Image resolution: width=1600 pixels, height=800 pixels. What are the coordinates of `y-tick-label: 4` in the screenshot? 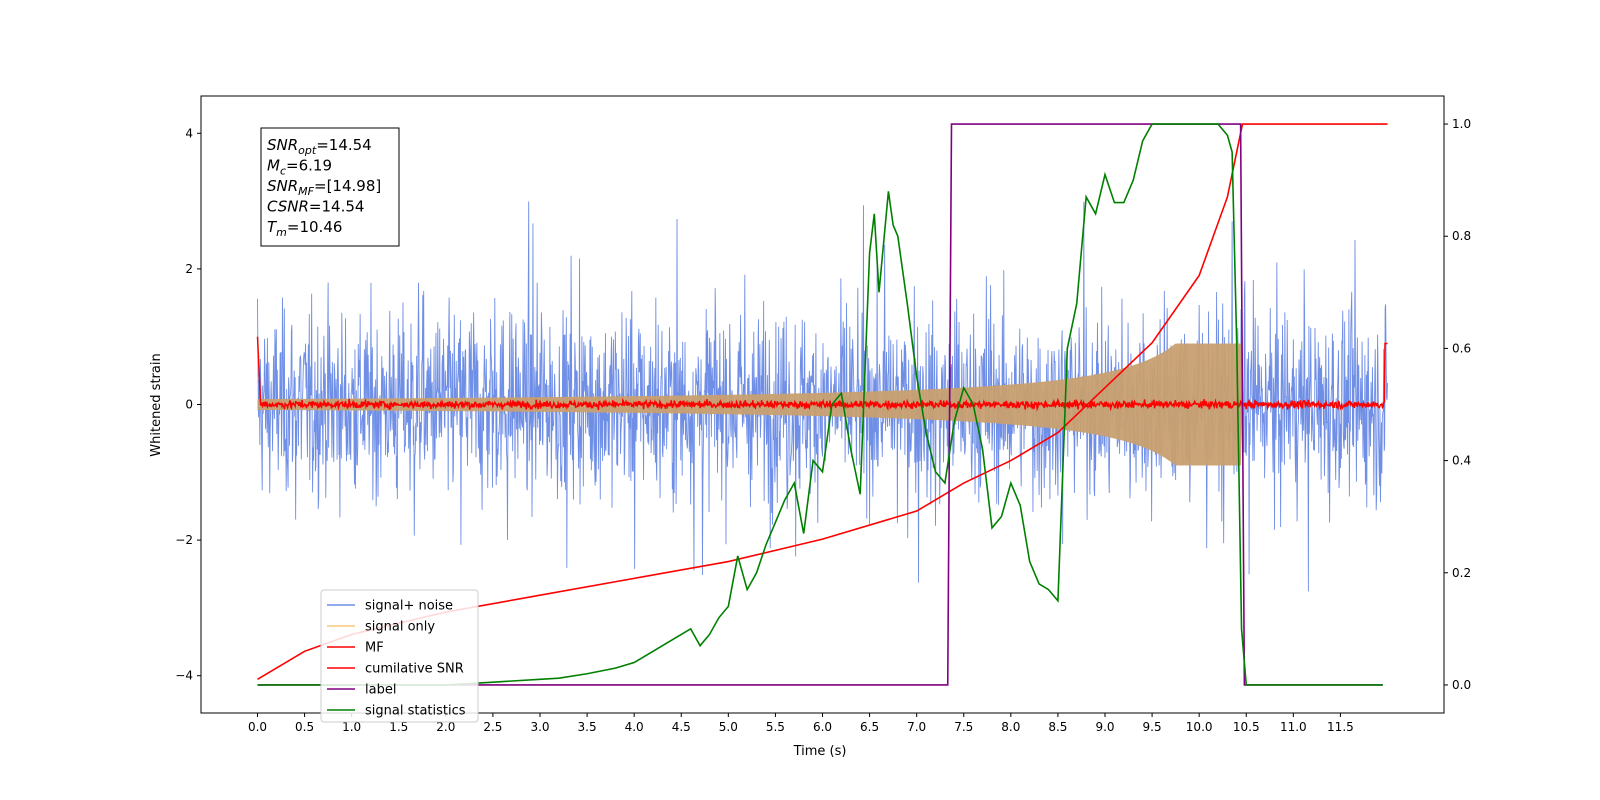 It's located at (189, 133).